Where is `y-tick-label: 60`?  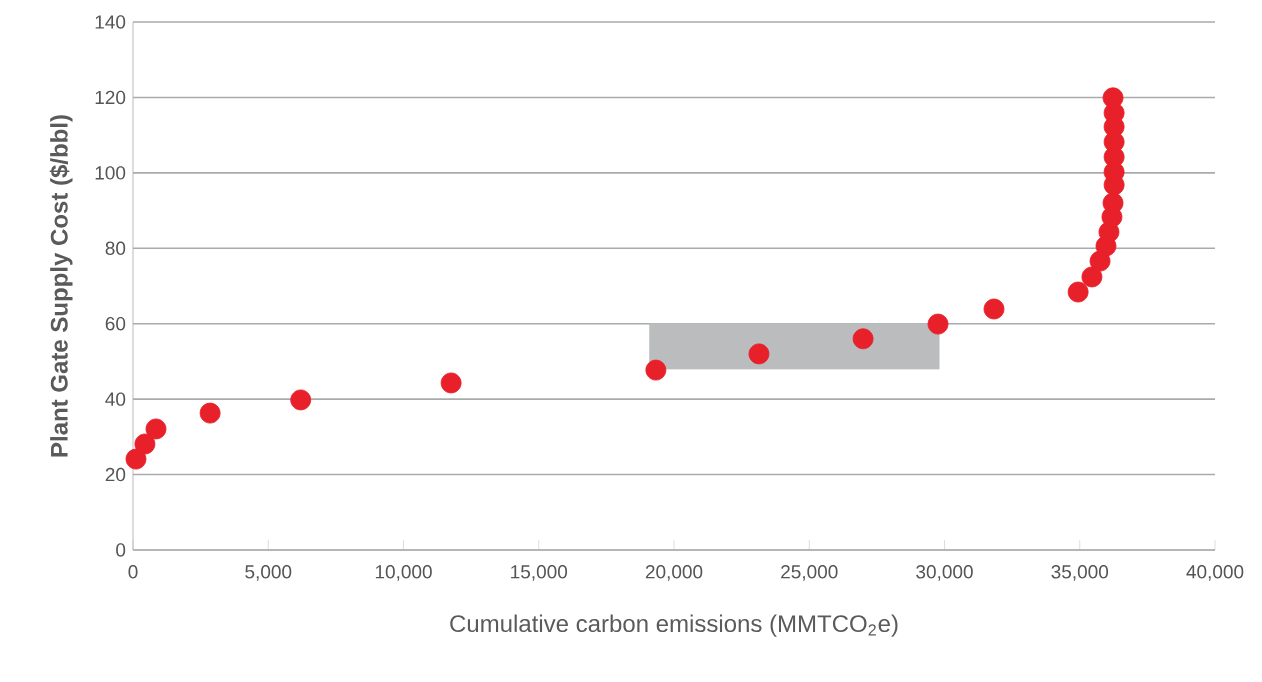 y-tick-label: 60 is located at coordinates (115, 323).